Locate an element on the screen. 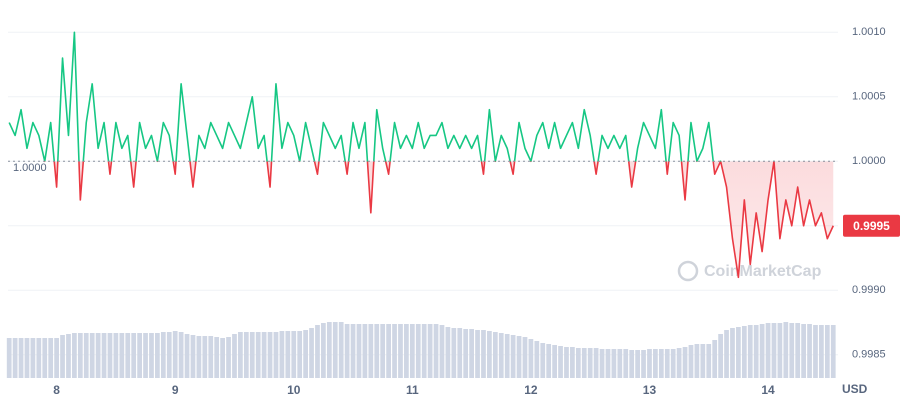 This screenshot has height=401, width=902. x-tick-label: 12 is located at coordinates (531, 390).